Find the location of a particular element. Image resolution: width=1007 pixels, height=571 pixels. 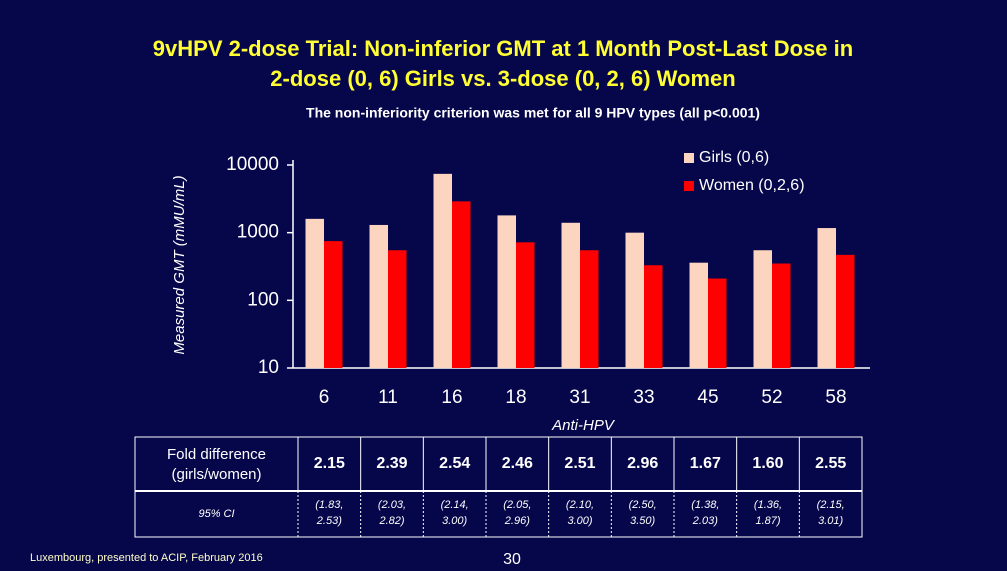

ci-value: 2.96) is located at coordinates (517, 521).